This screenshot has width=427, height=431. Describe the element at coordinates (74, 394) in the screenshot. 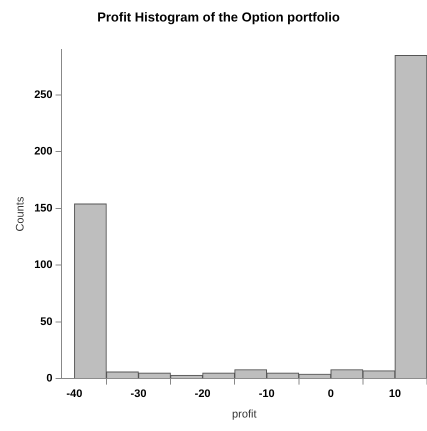

I see `x-tick-label: -40` at that location.